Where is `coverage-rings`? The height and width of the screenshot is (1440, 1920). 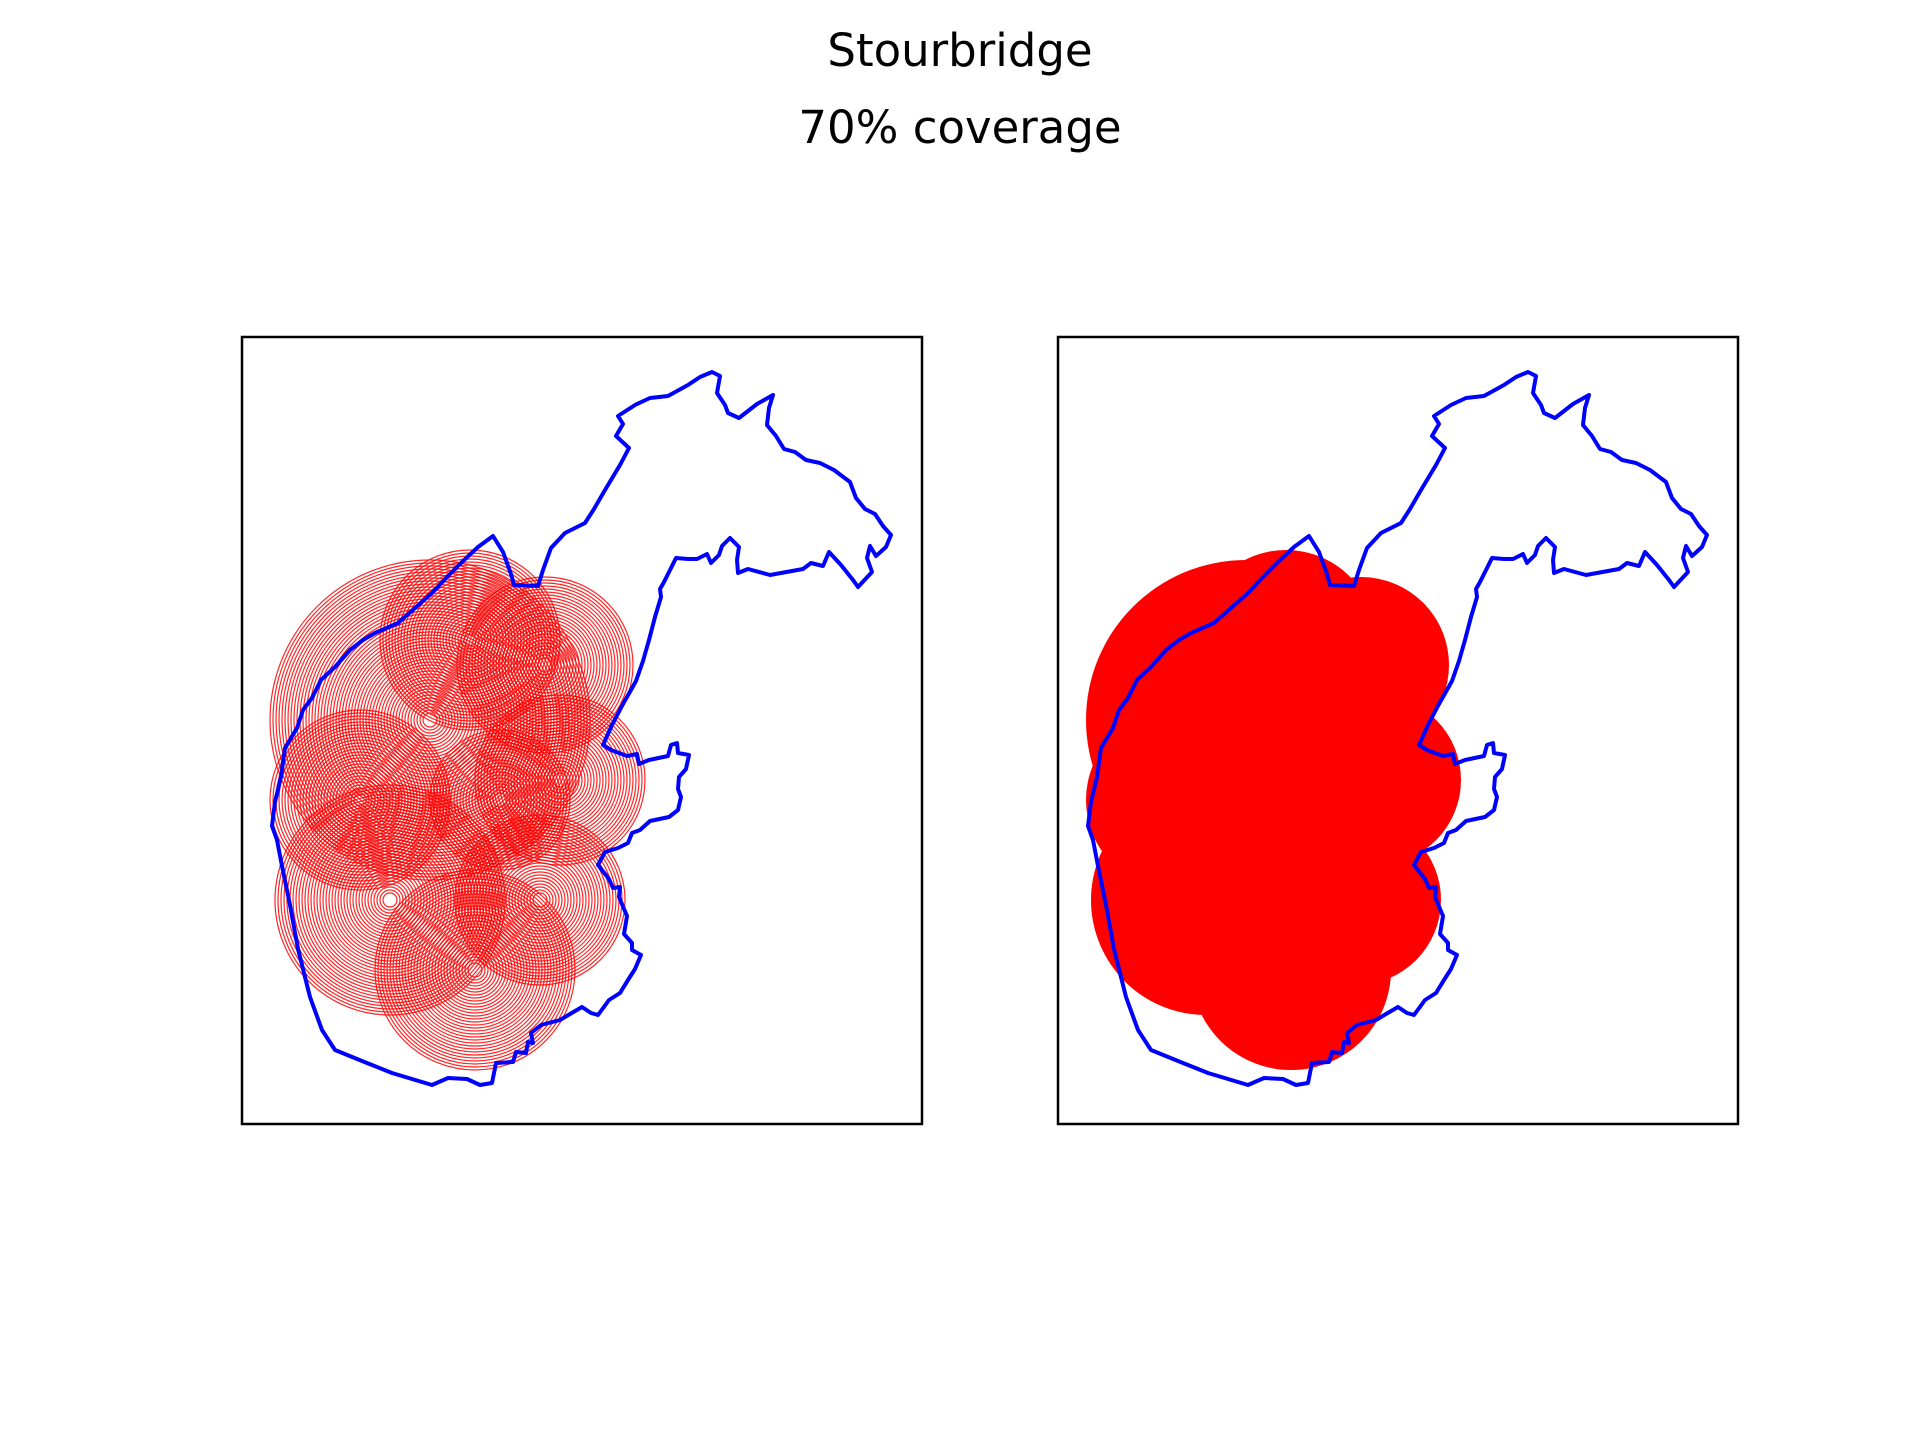
coverage-rings is located at coordinates (457, 810).